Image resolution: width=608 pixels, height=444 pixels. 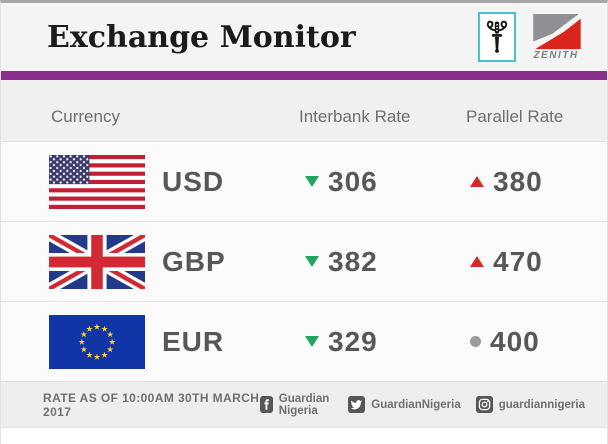 I want to click on twitter-handle: GuardianNigeria, so click(x=416, y=404).